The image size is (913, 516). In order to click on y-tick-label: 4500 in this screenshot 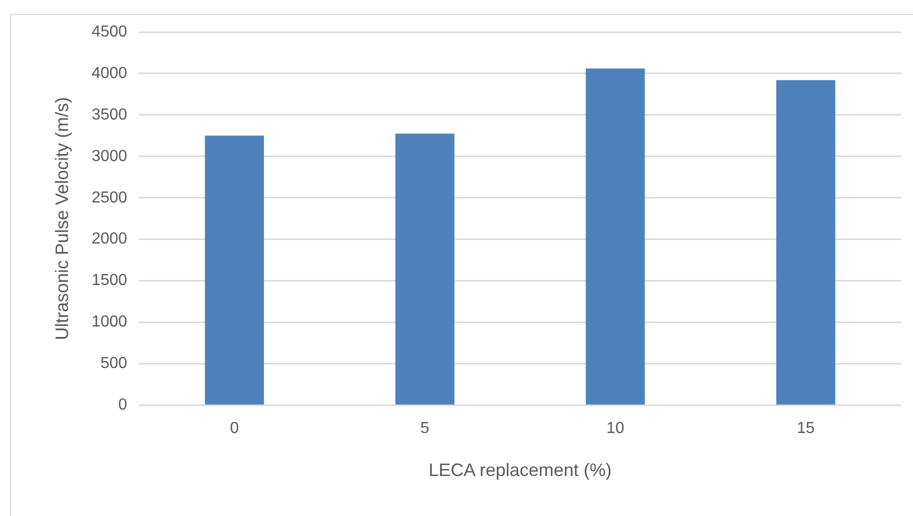, I will do `click(110, 31)`.